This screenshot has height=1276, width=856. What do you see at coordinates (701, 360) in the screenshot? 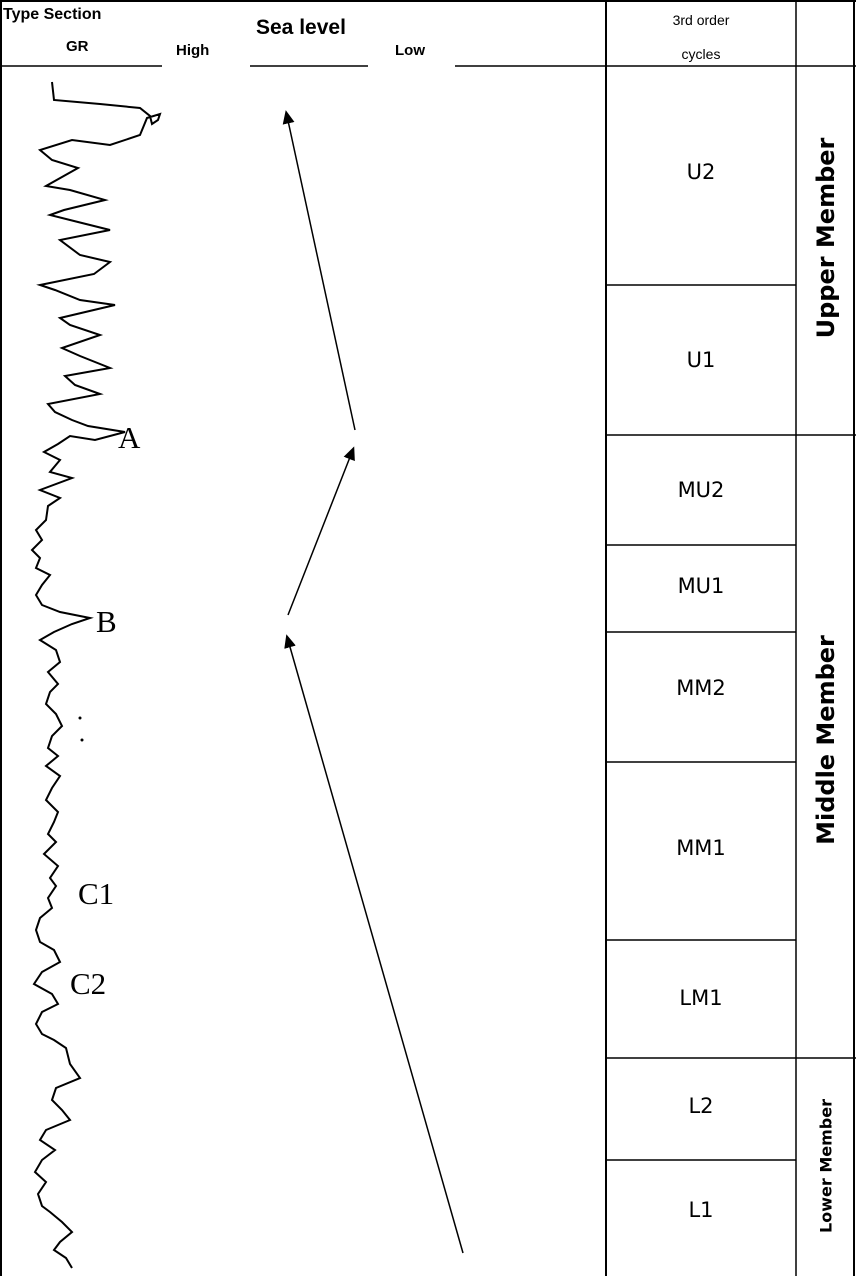
I see `cycle-u1: U1` at bounding box center [701, 360].